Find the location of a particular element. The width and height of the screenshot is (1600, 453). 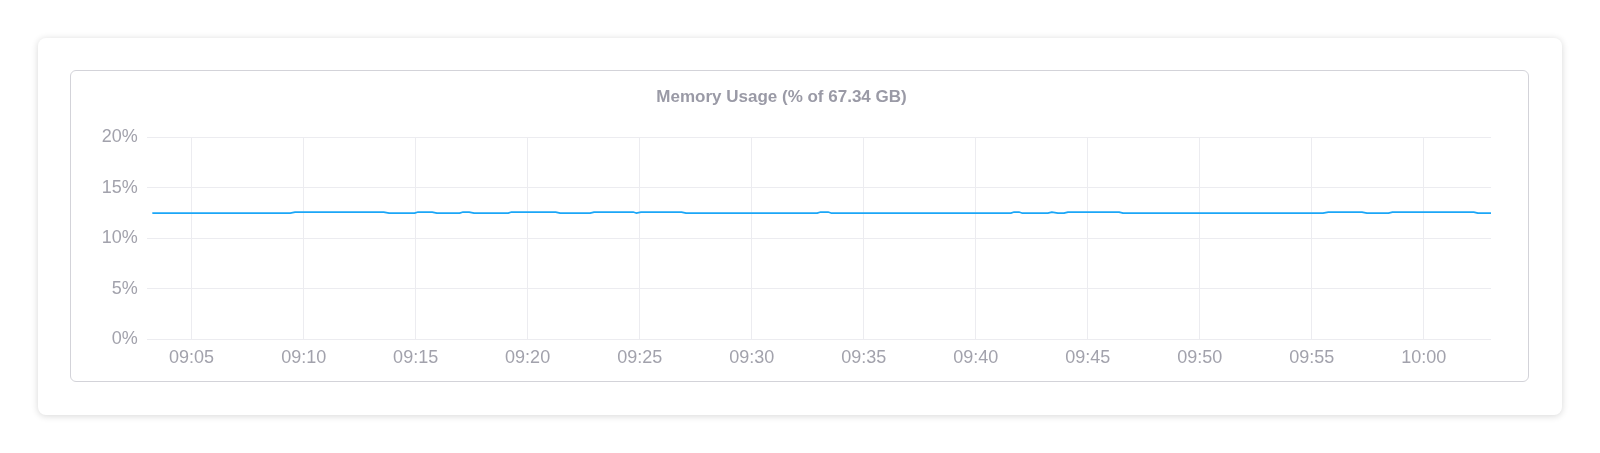

y-tick-label: 20% is located at coordinates (119, 136).